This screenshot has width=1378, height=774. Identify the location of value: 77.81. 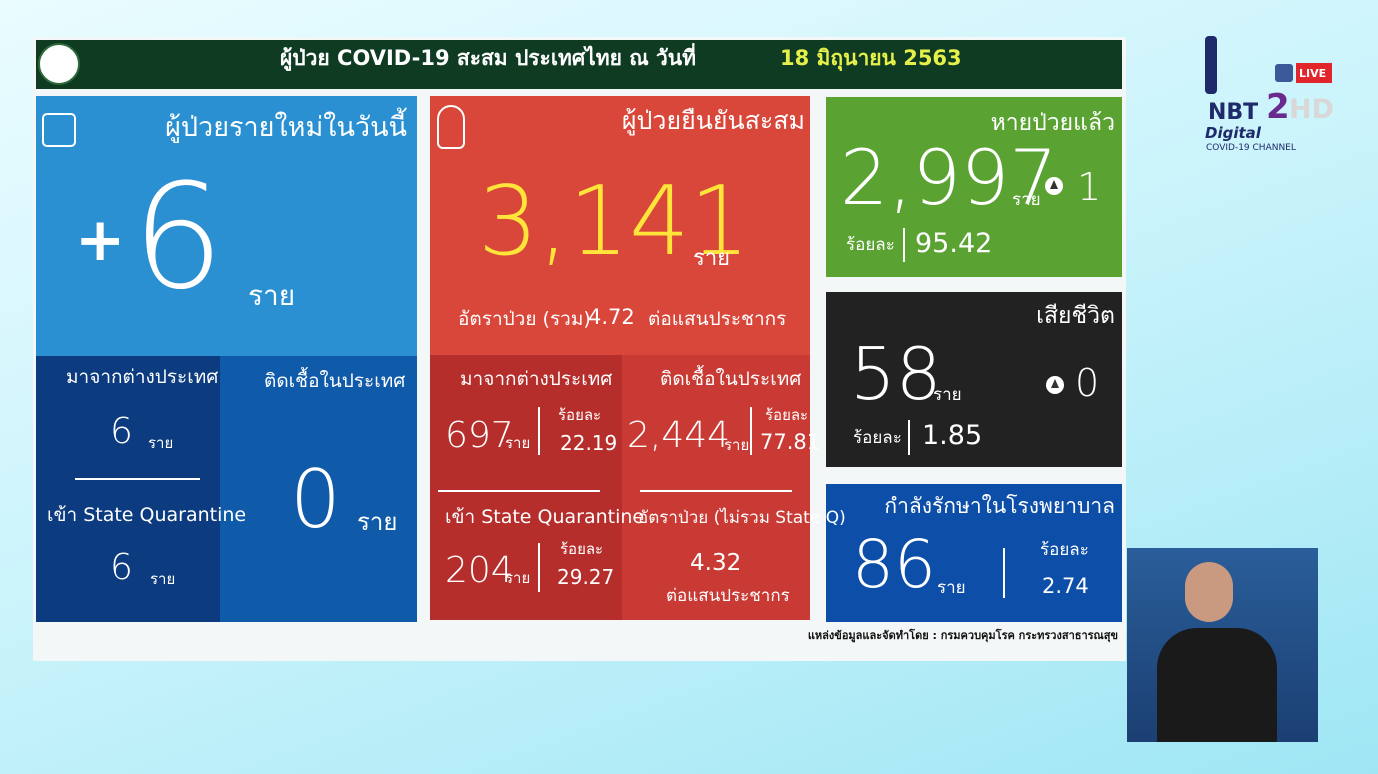
(790, 442).